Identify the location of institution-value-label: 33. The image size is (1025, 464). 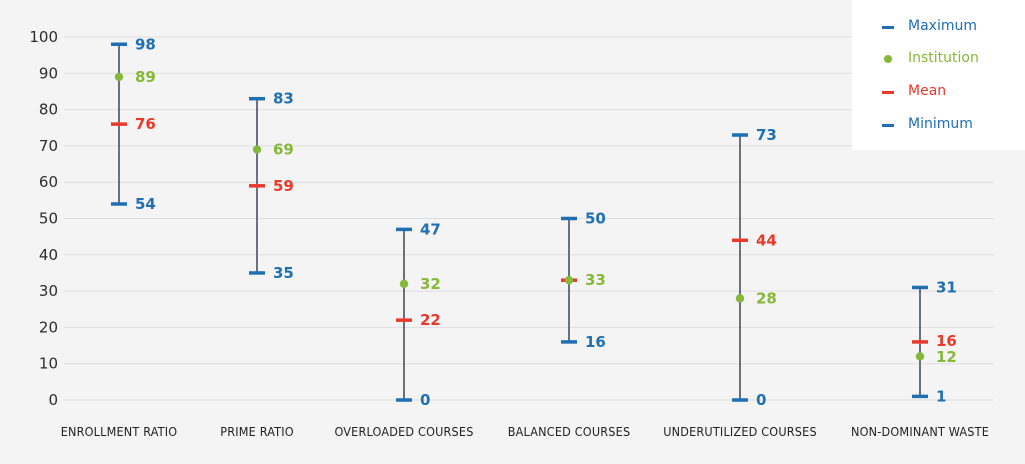
(595, 280).